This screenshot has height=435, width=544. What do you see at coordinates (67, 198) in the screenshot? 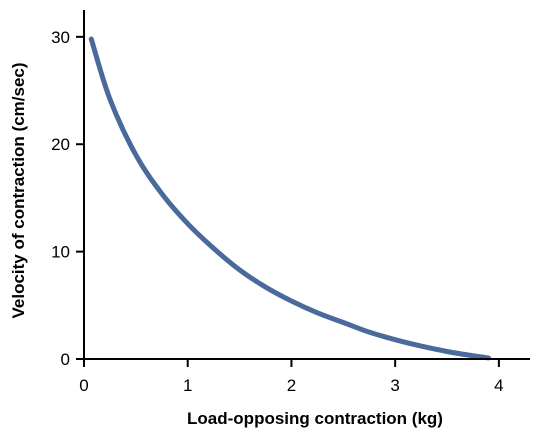
I see `y-axis-ticks: 0 10 20 30` at bounding box center [67, 198].